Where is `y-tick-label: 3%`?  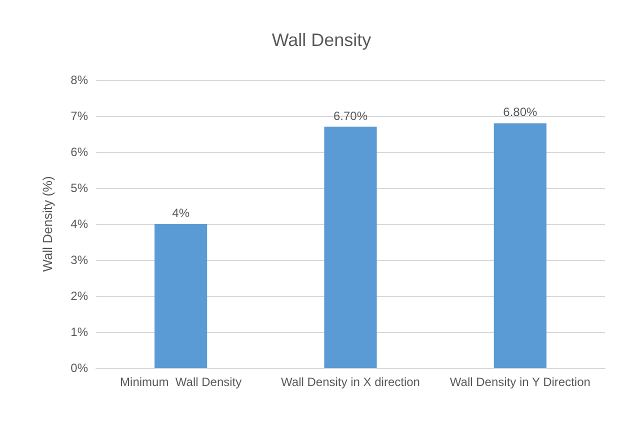
y-tick-label: 3% is located at coordinates (79, 260).